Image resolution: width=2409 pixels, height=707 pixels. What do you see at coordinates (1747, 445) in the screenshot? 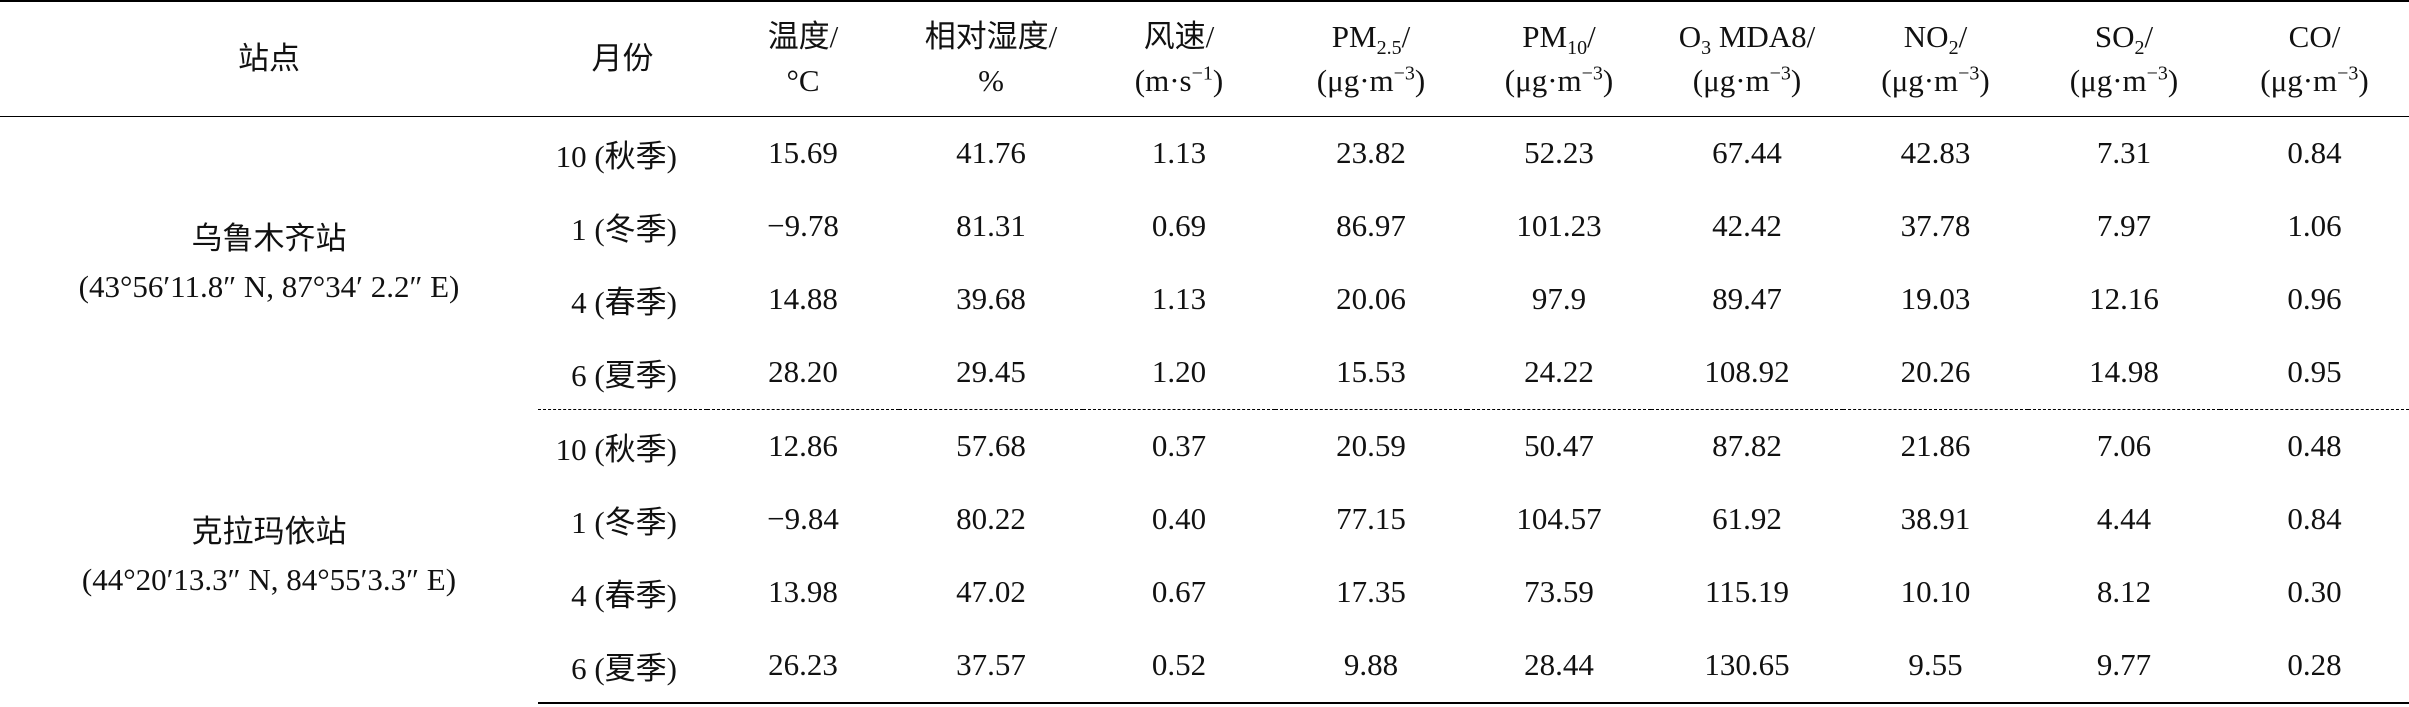
I see `value-cell: 87.82` at bounding box center [1747, 445].